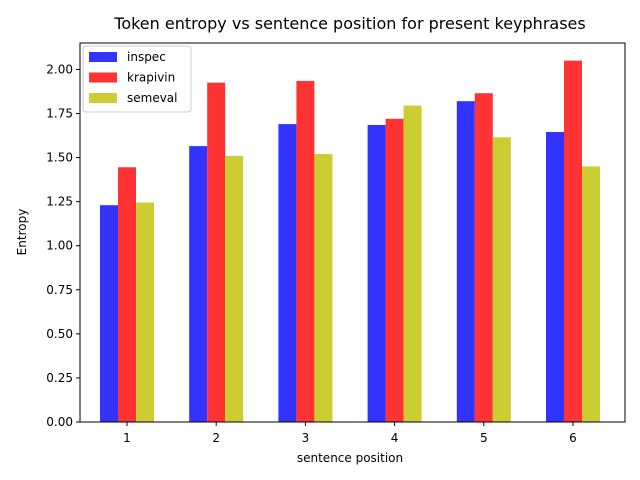  I want to click on legend: inspec krapivin semeval, so click(137, 79).